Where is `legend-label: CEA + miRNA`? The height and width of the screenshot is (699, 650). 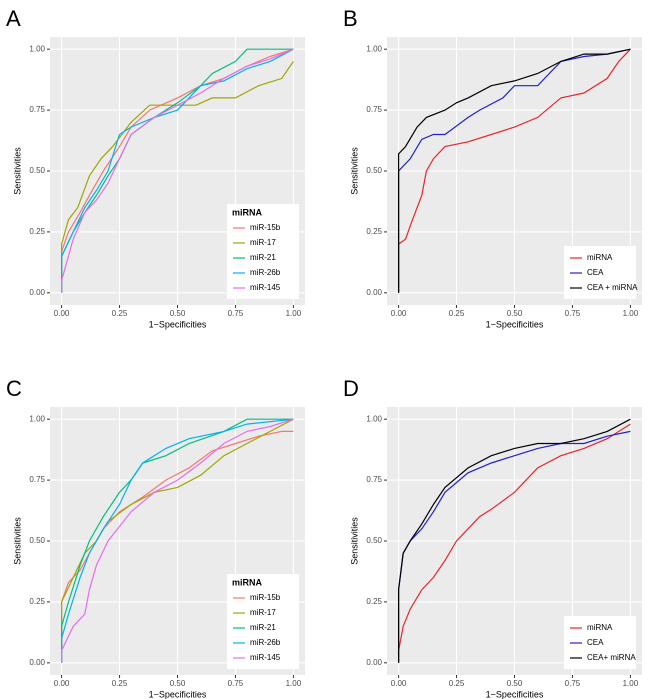
legend-label: CEA + miRNA is located at coordinates (612, 287).